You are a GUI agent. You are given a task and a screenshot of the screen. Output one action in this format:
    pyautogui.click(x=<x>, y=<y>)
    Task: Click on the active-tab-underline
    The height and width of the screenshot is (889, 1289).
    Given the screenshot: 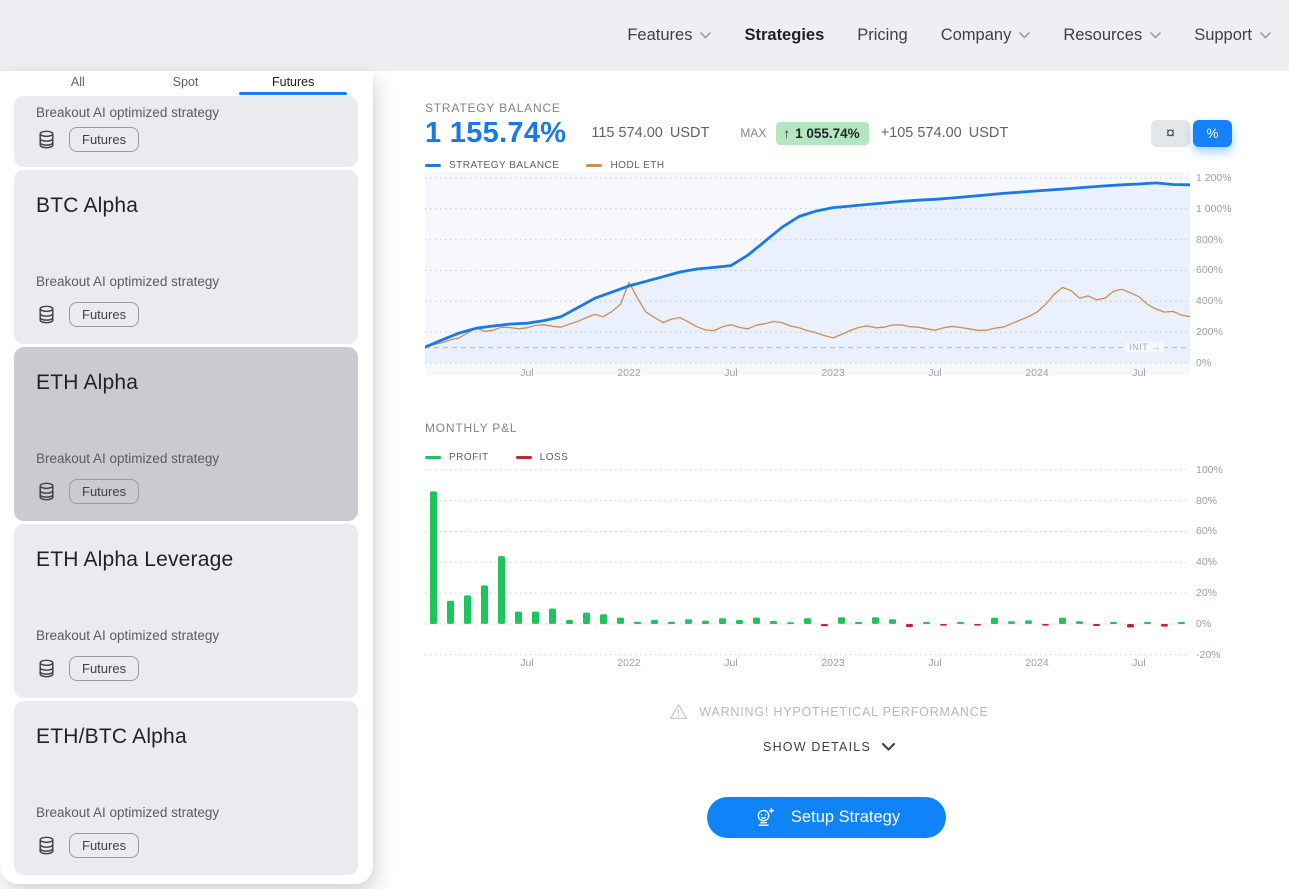 What is the action you would take?
    pyautogui.click(x=293, y=93)
    